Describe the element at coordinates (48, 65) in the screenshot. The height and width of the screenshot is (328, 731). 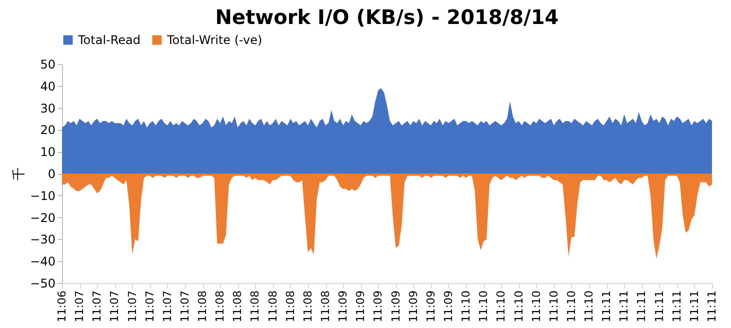
I see `y-tick-label: 50` at that location.